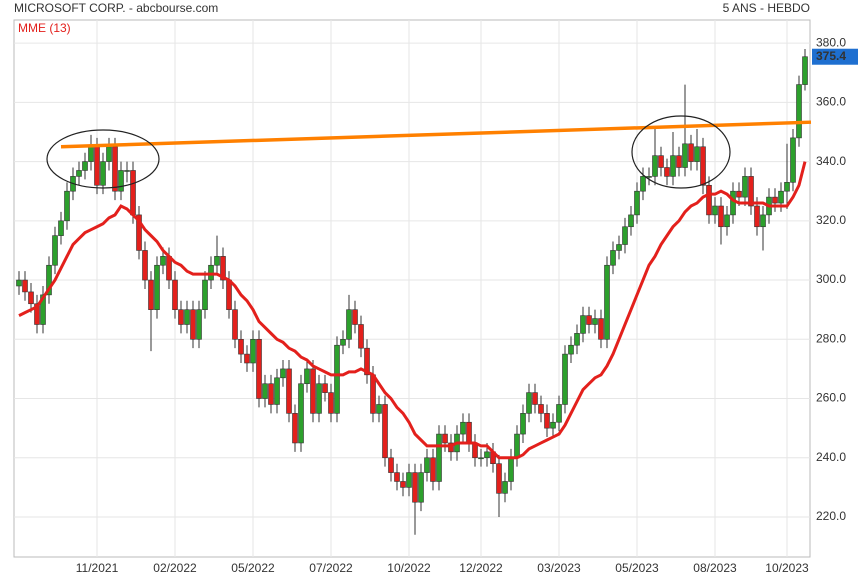 Image resolution: width=860 pixels, height=580 pixels. I want to click on x-tick-label: 05/2022, so click(253, 568).